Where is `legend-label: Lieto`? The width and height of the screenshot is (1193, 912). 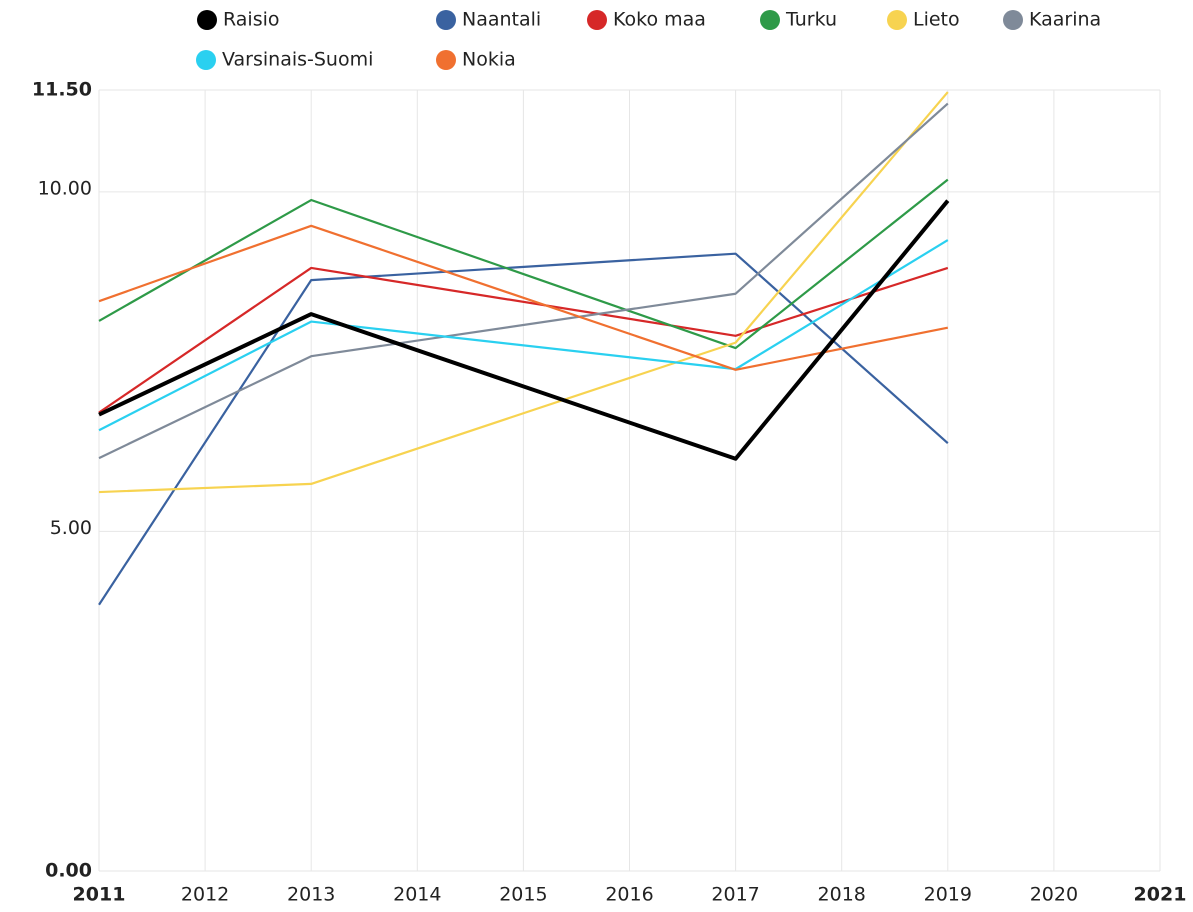 legend-label: Lieto is located at coordinates (936, 20).